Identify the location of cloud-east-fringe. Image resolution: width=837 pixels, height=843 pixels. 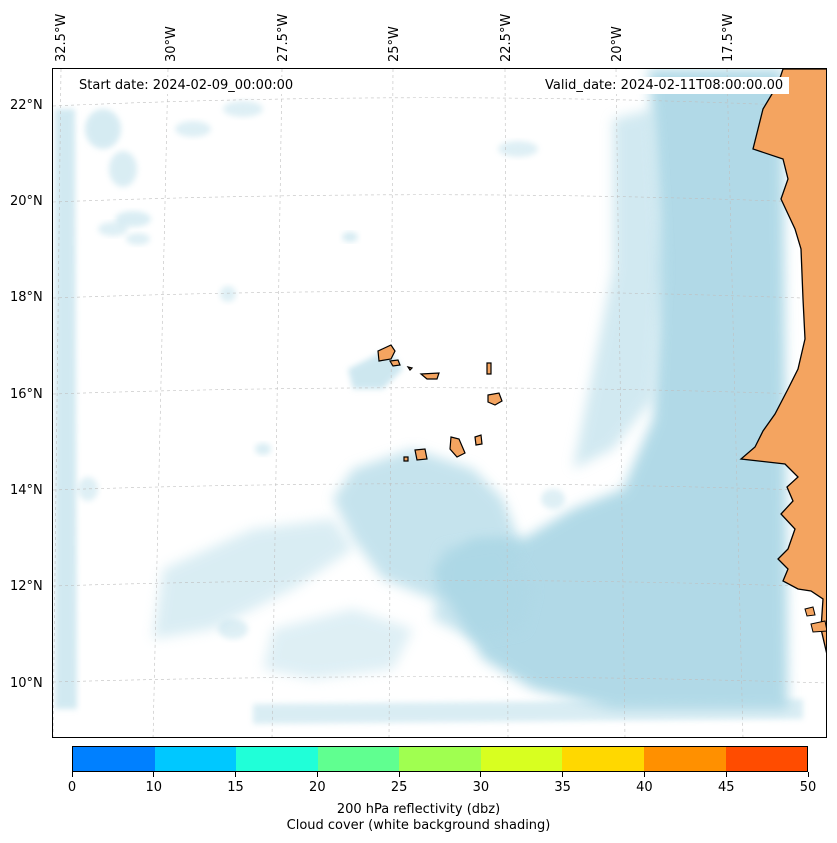
(618, 289).